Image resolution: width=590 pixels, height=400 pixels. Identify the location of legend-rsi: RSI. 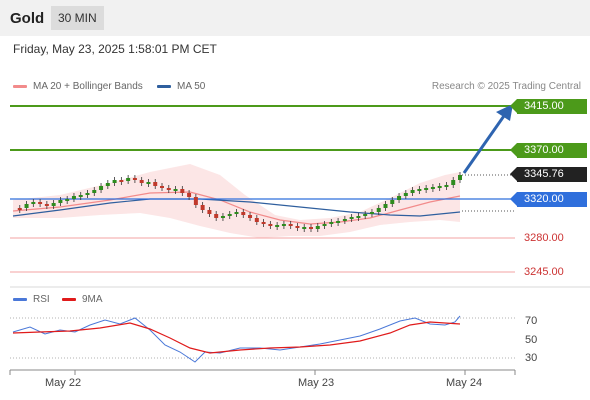
(31, 299).